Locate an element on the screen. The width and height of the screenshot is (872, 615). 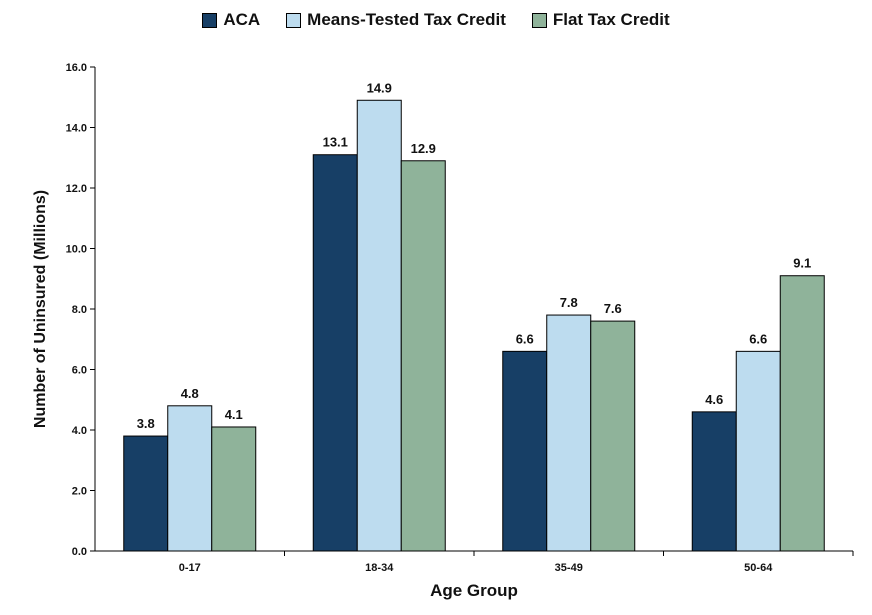
y-tick-label: 4.0 is located at coordinates (79, 431).